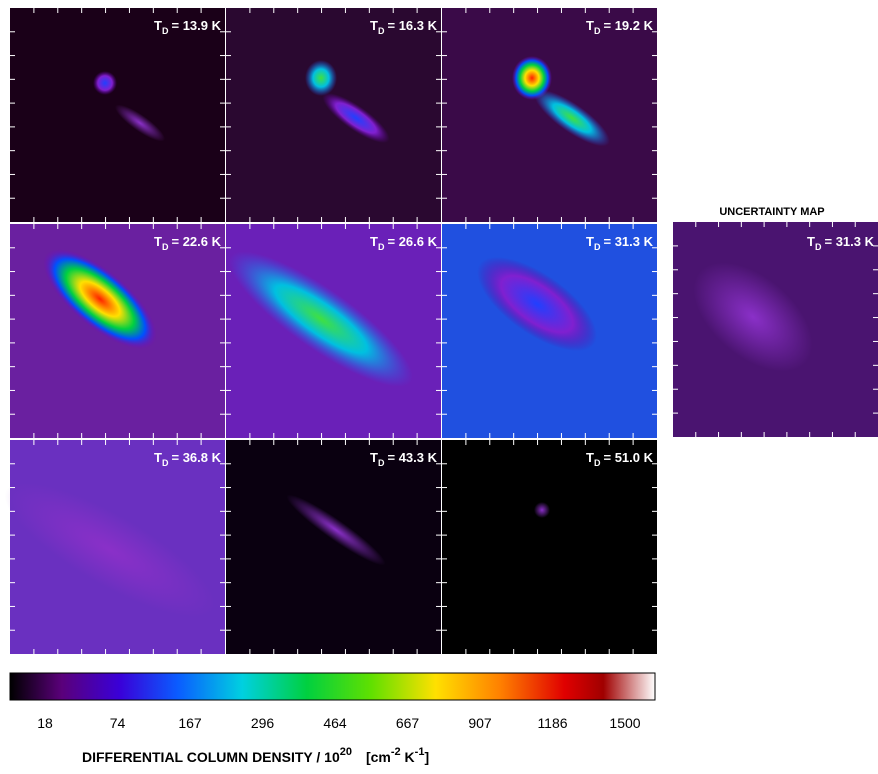  I want to click on colorbar, so click(332, 686).